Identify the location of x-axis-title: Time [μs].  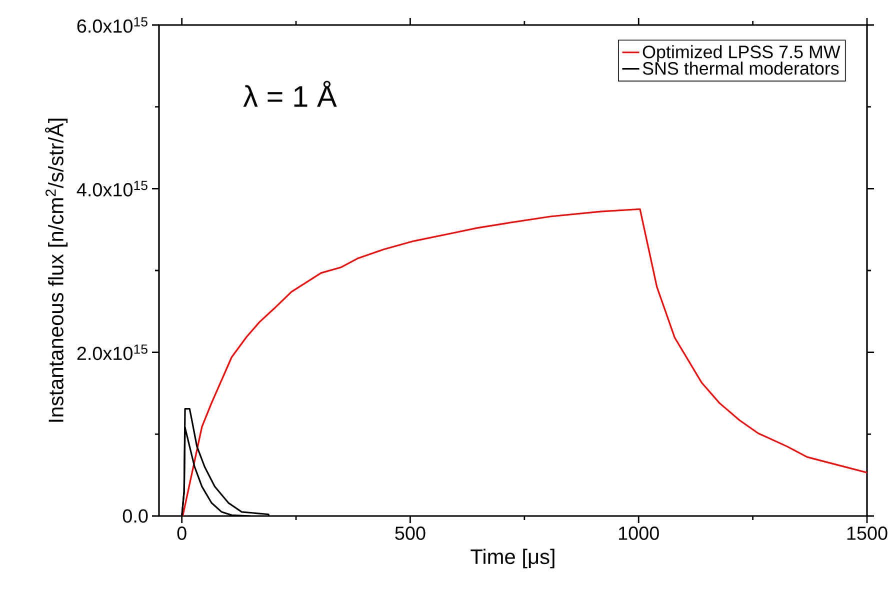
(512, 558).